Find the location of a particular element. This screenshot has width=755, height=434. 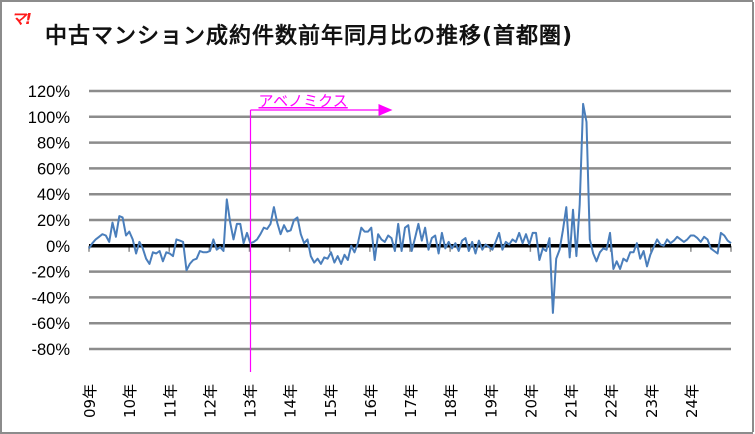

x-tick-label: 23年 is located at coordinates (652, 401).